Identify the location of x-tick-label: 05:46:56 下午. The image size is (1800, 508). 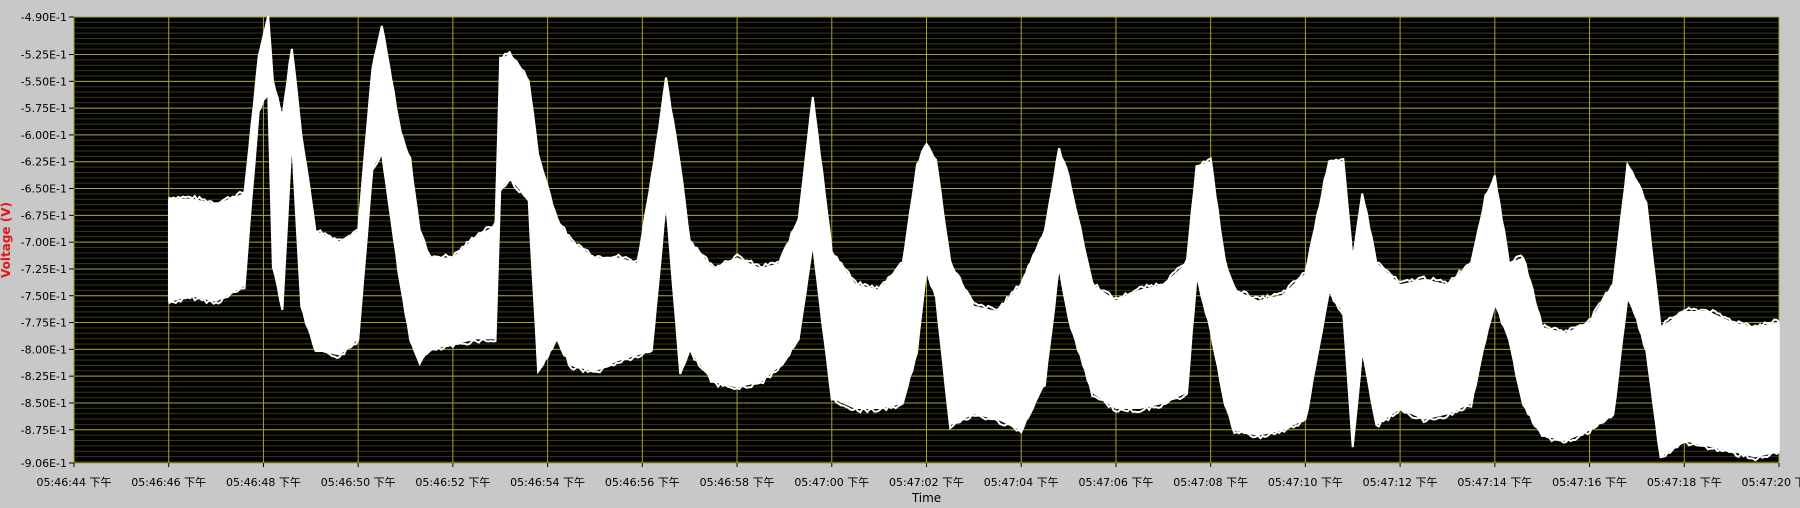
(642, 482).